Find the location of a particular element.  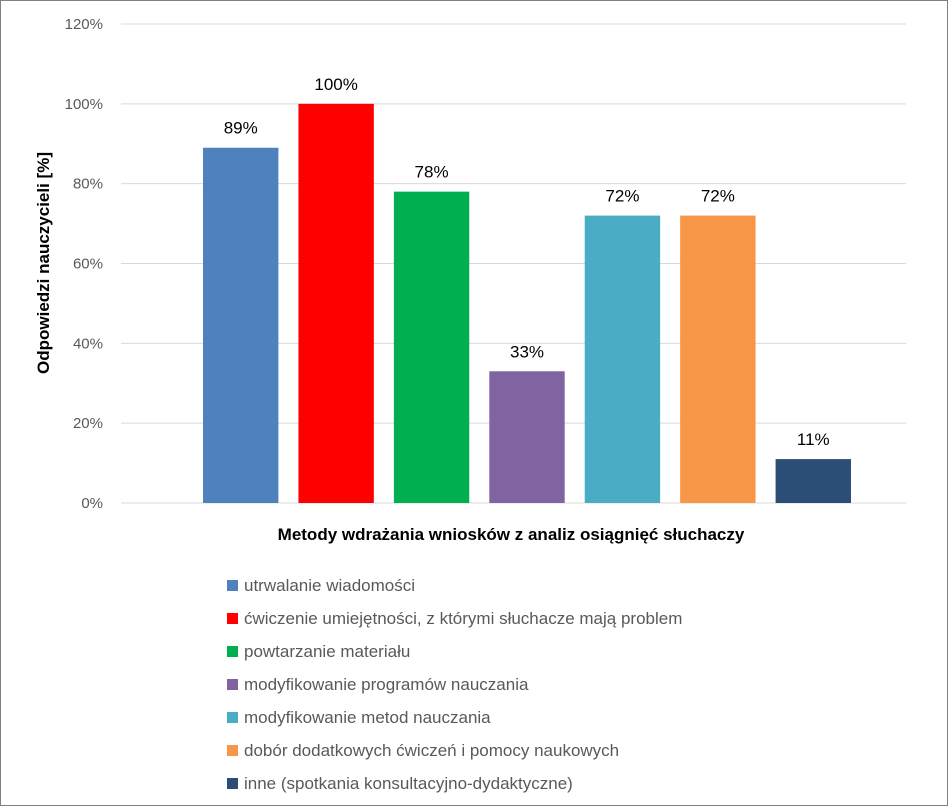

legend-label: modyfikowanie metod nauczania is located at coordinates (367, 717).